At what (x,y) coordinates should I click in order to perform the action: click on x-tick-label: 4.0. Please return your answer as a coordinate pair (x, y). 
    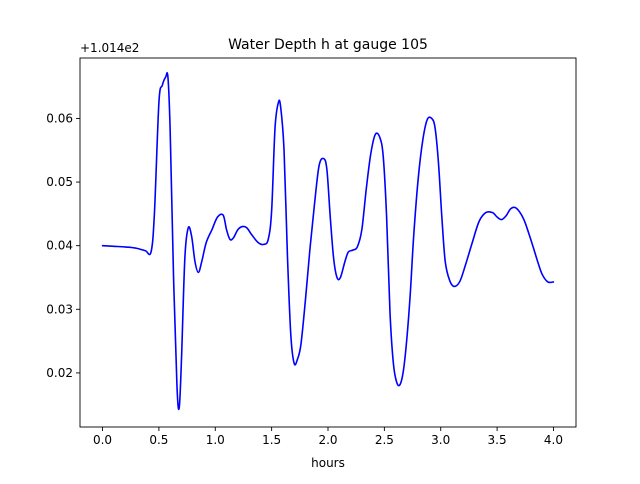
    Looking at the image, I should click on (553, 440).